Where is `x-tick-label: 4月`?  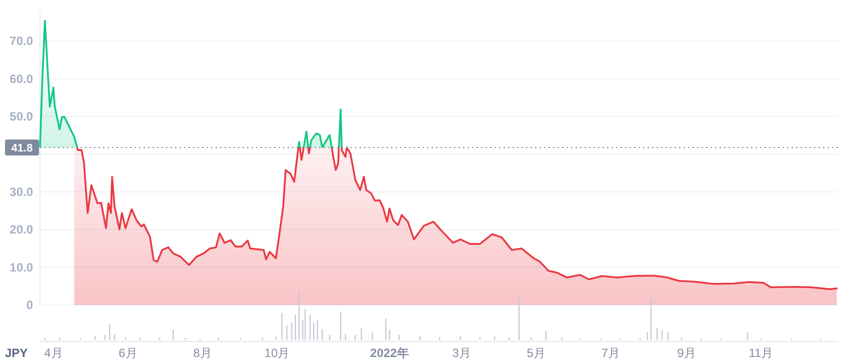 x-tick-label: 4月 is located at coordinates (53, 353).